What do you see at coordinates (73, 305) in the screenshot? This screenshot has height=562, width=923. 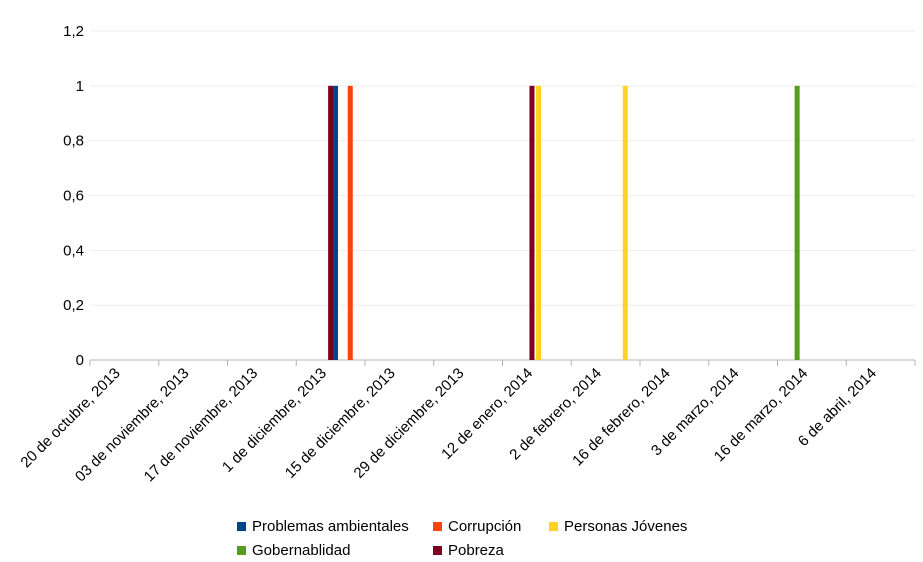 I see `y-tick-label: 0,2` at bounding box center [73, 305].